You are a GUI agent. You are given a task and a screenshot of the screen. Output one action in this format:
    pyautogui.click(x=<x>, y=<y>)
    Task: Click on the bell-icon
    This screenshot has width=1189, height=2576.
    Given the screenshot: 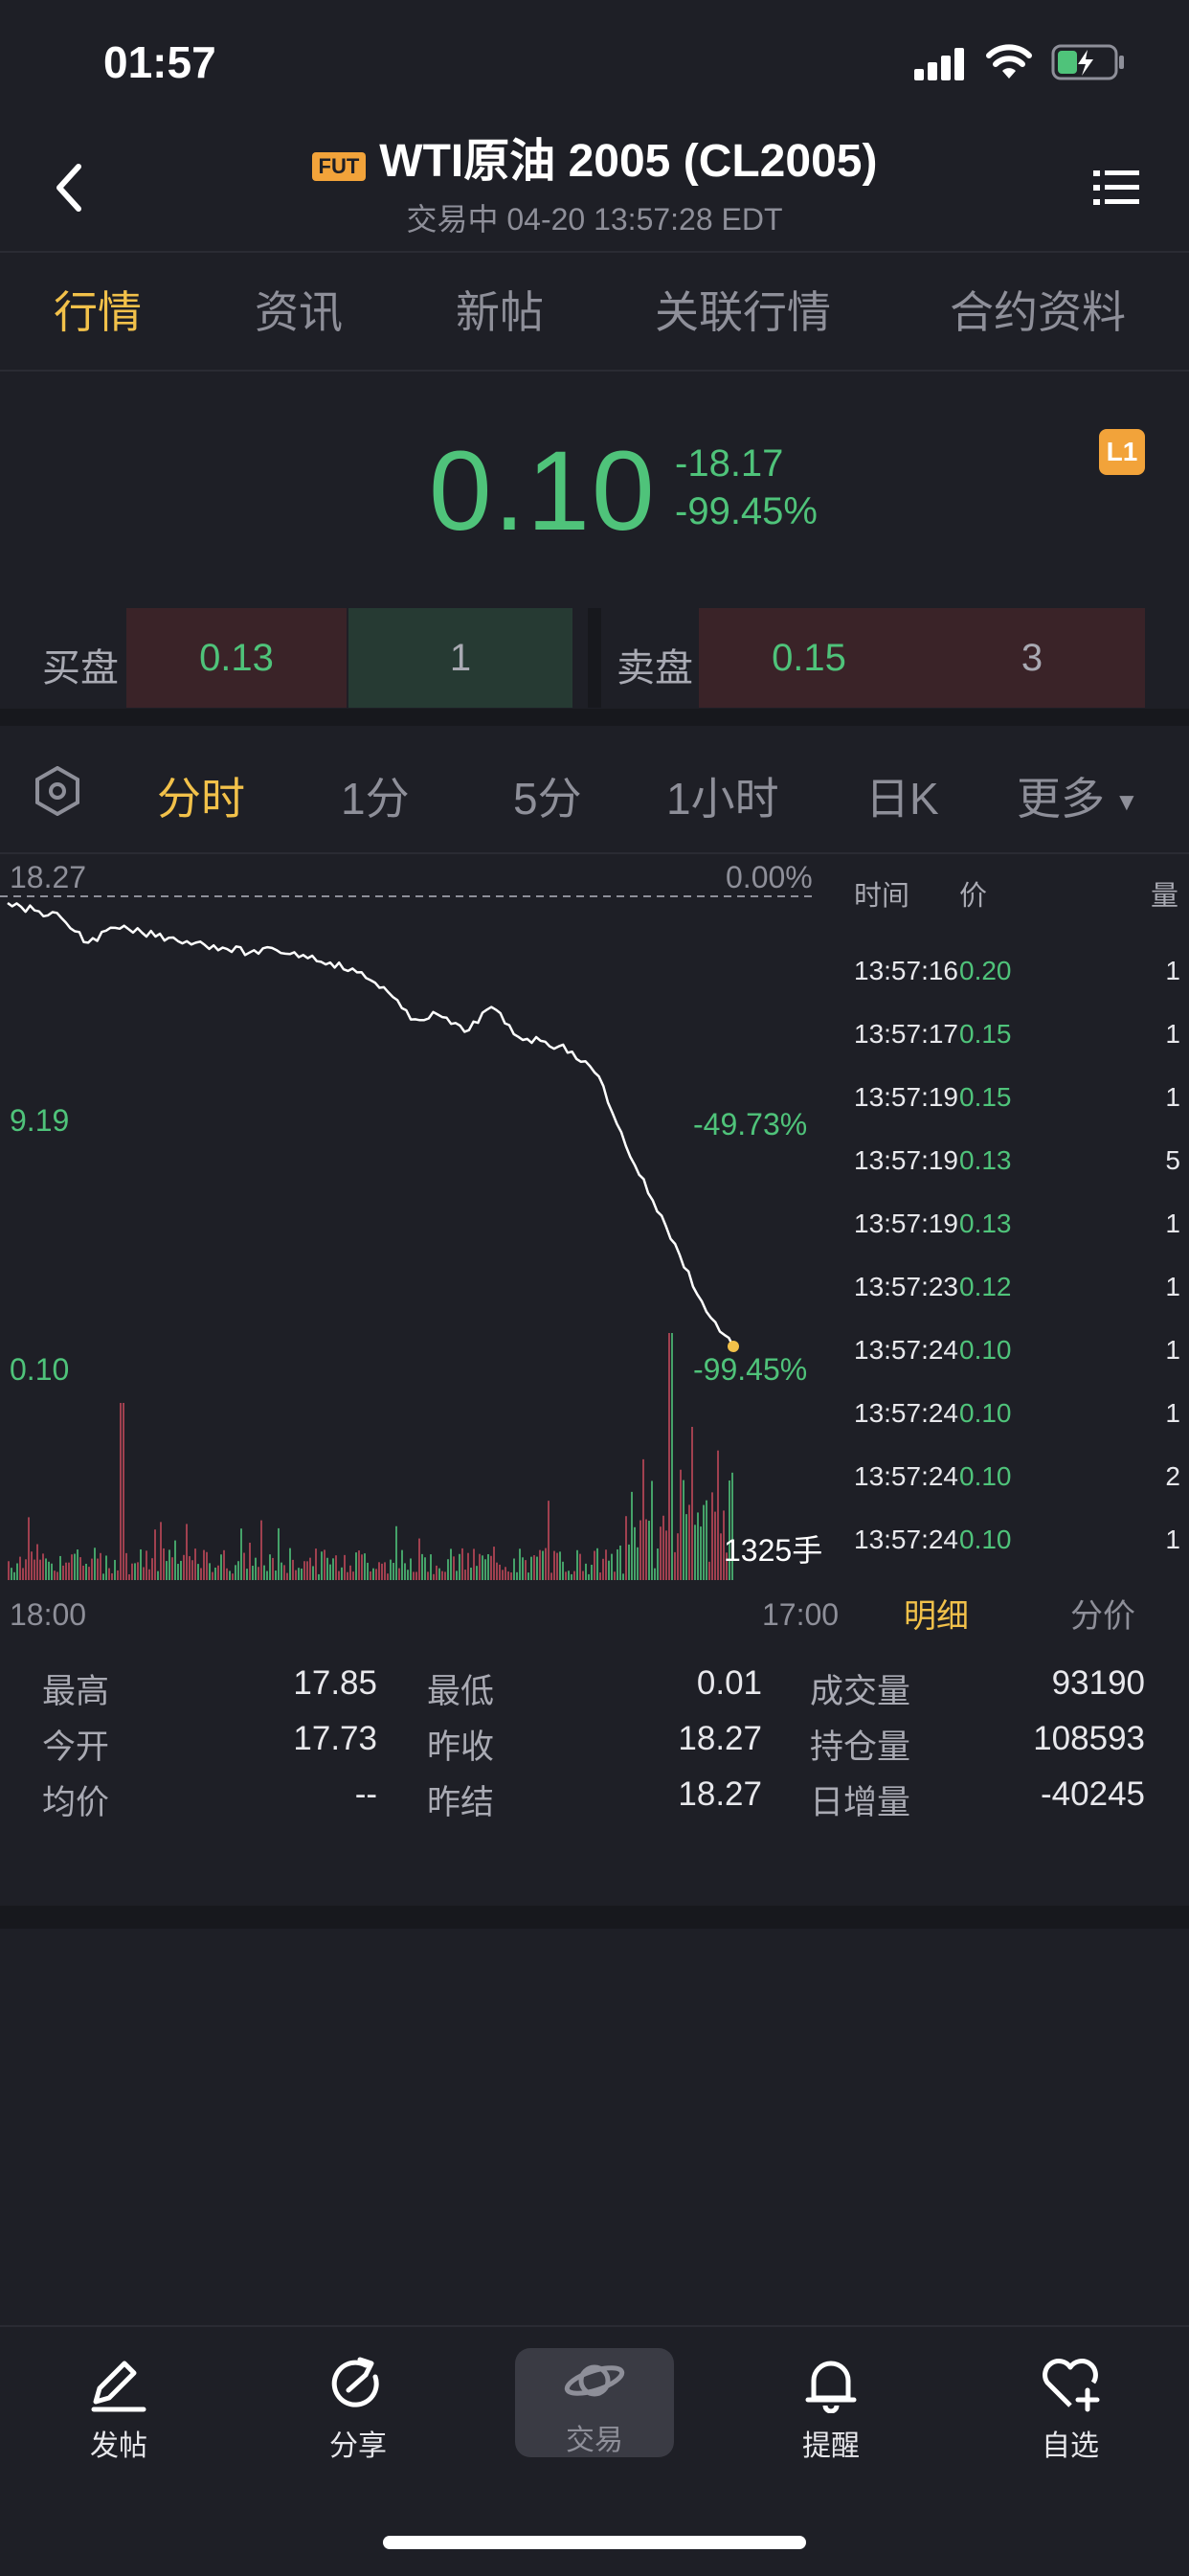 What is the action you would take?
    pyautogui.click(x=831, y=2387)
    